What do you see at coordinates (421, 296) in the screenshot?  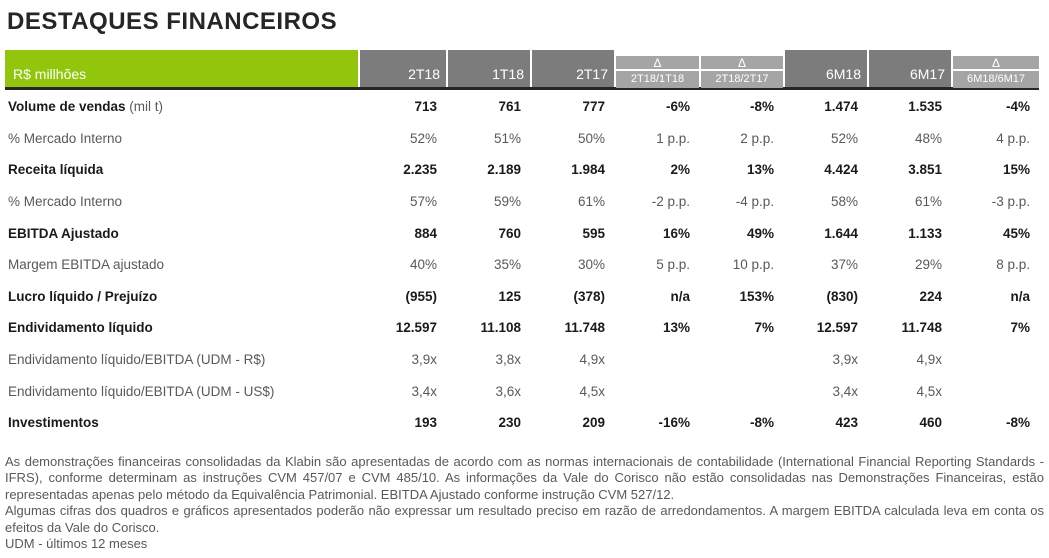 I see `value-cell: (955)` at bounding box center [421, 296].